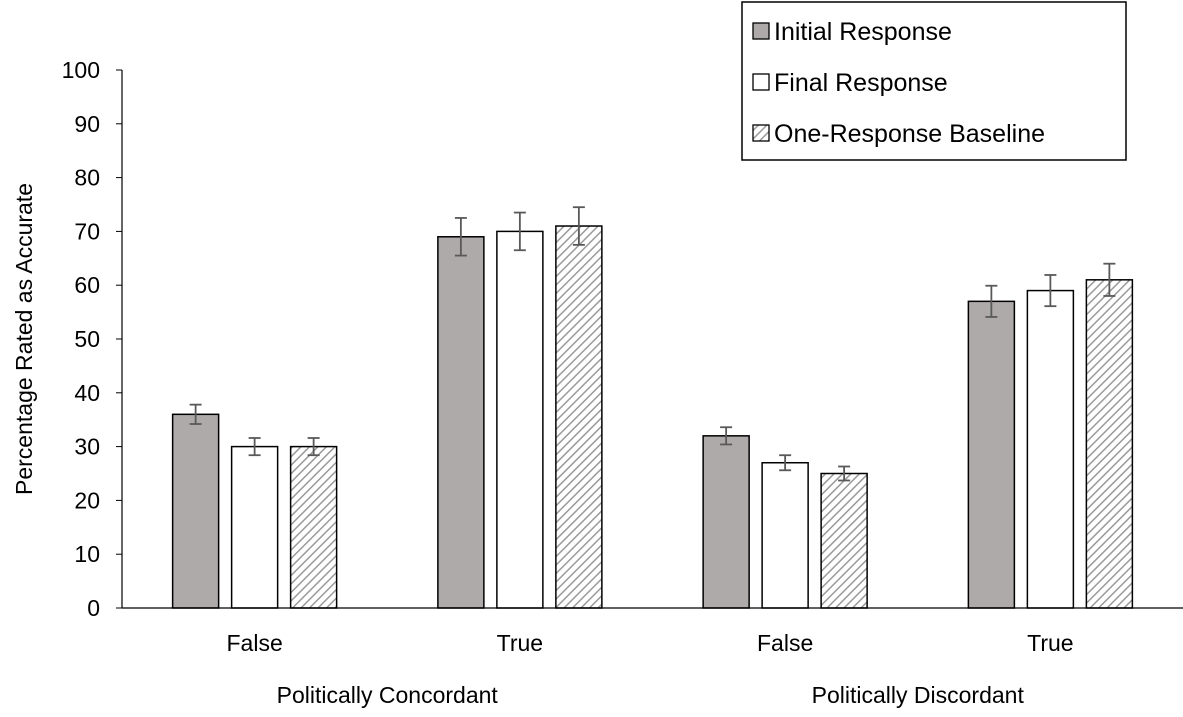  I want to click on legend-label: Final Response, so click(861, 83).